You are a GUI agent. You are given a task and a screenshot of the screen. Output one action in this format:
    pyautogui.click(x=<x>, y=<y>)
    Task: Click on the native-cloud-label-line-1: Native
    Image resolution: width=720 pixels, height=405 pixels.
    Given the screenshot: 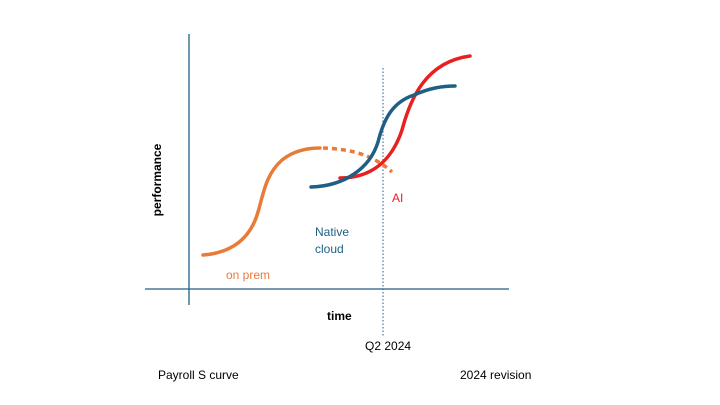 What is the action you would take?
    pyautogui.click(x=332, y=232)
    